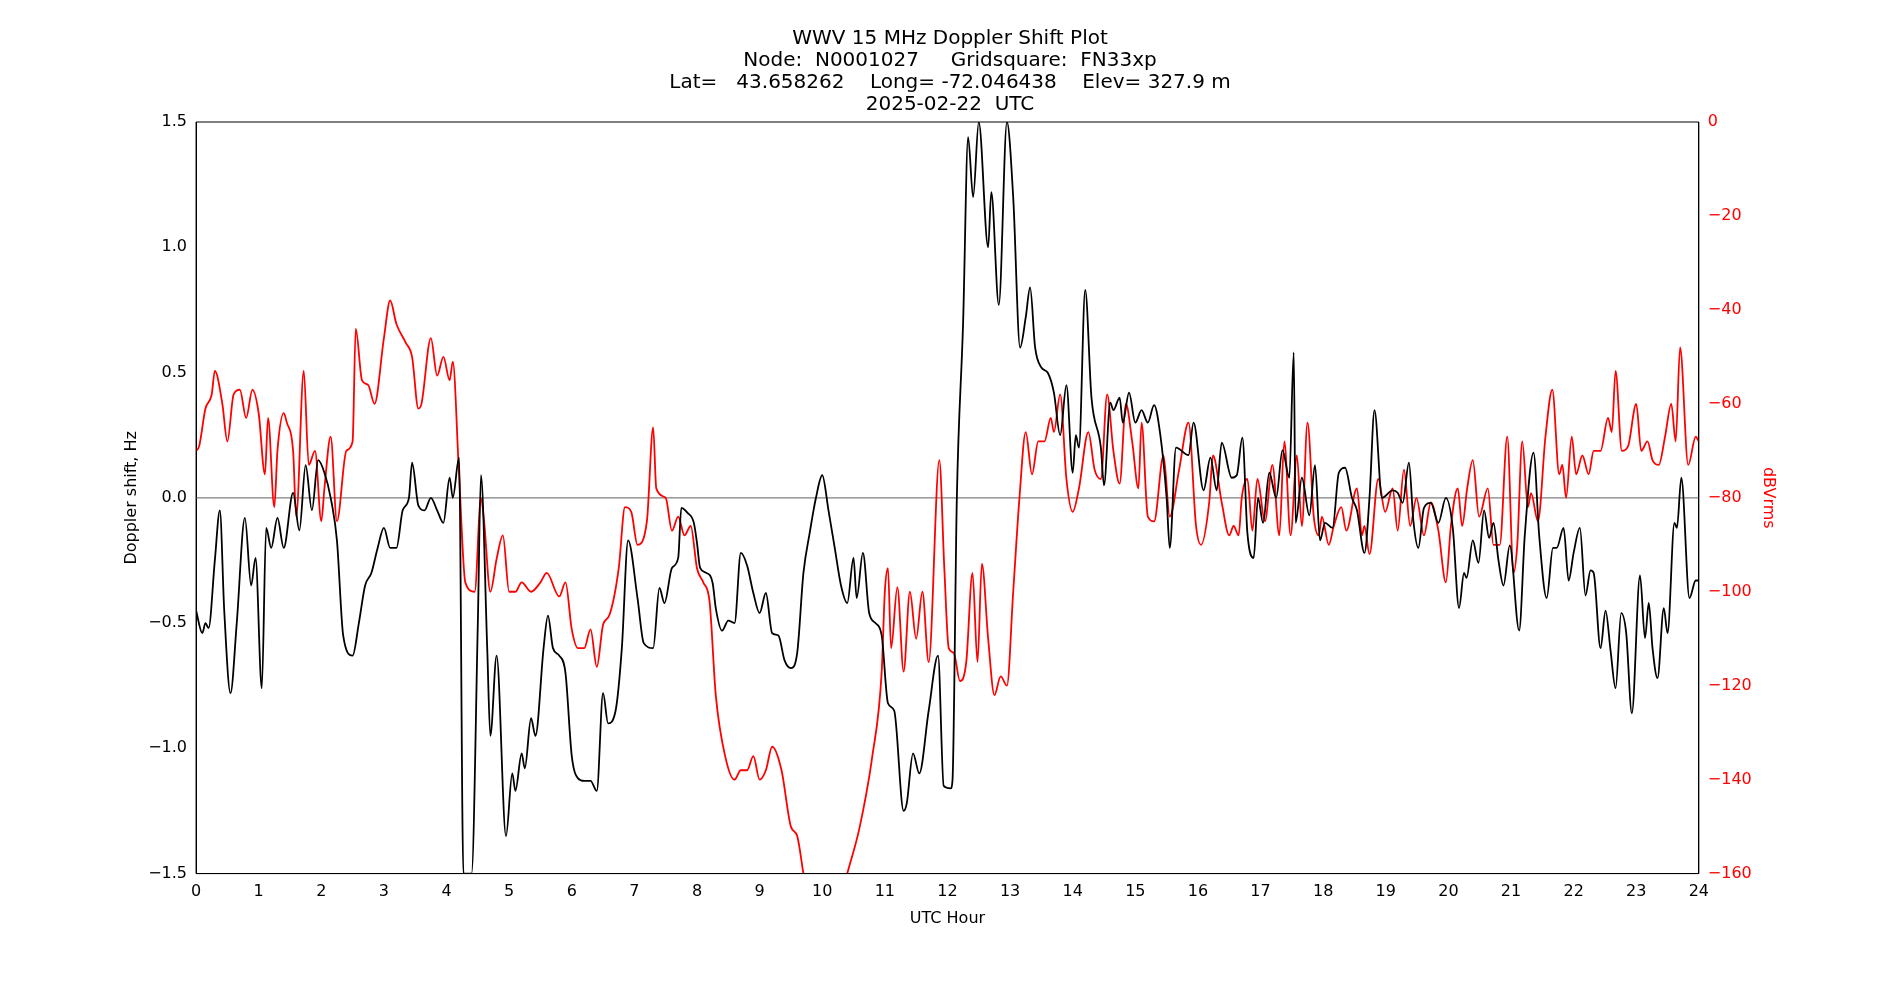 The height and width of the screenshot is (1000, 1900). Describe the element at coordinates (822, 891) in the screenshot. I see `x-tick-label: 10` at that location.